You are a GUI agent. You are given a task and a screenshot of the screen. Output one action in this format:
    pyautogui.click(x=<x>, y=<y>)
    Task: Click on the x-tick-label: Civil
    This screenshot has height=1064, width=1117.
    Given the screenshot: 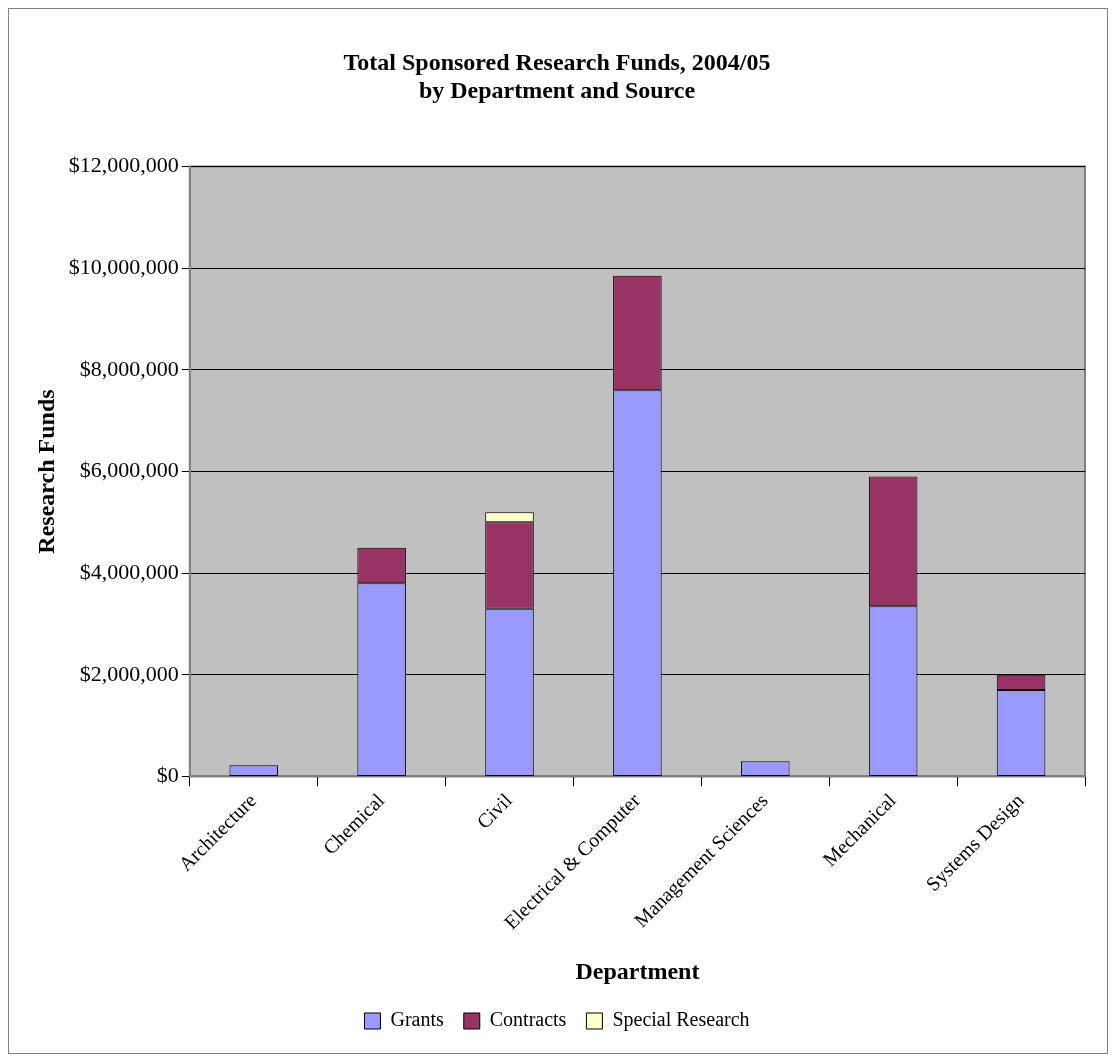 What is the action you would take?
    pyautogui.click(x=494, y=810)
    